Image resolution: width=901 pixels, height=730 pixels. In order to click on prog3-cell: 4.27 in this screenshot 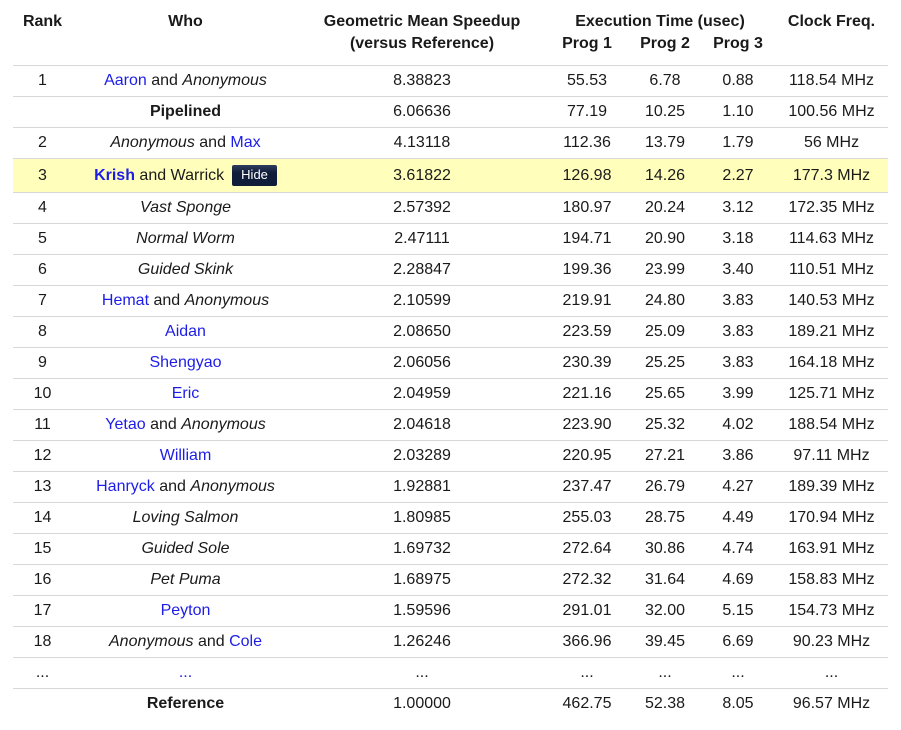, I will do `click(738, 487)`.